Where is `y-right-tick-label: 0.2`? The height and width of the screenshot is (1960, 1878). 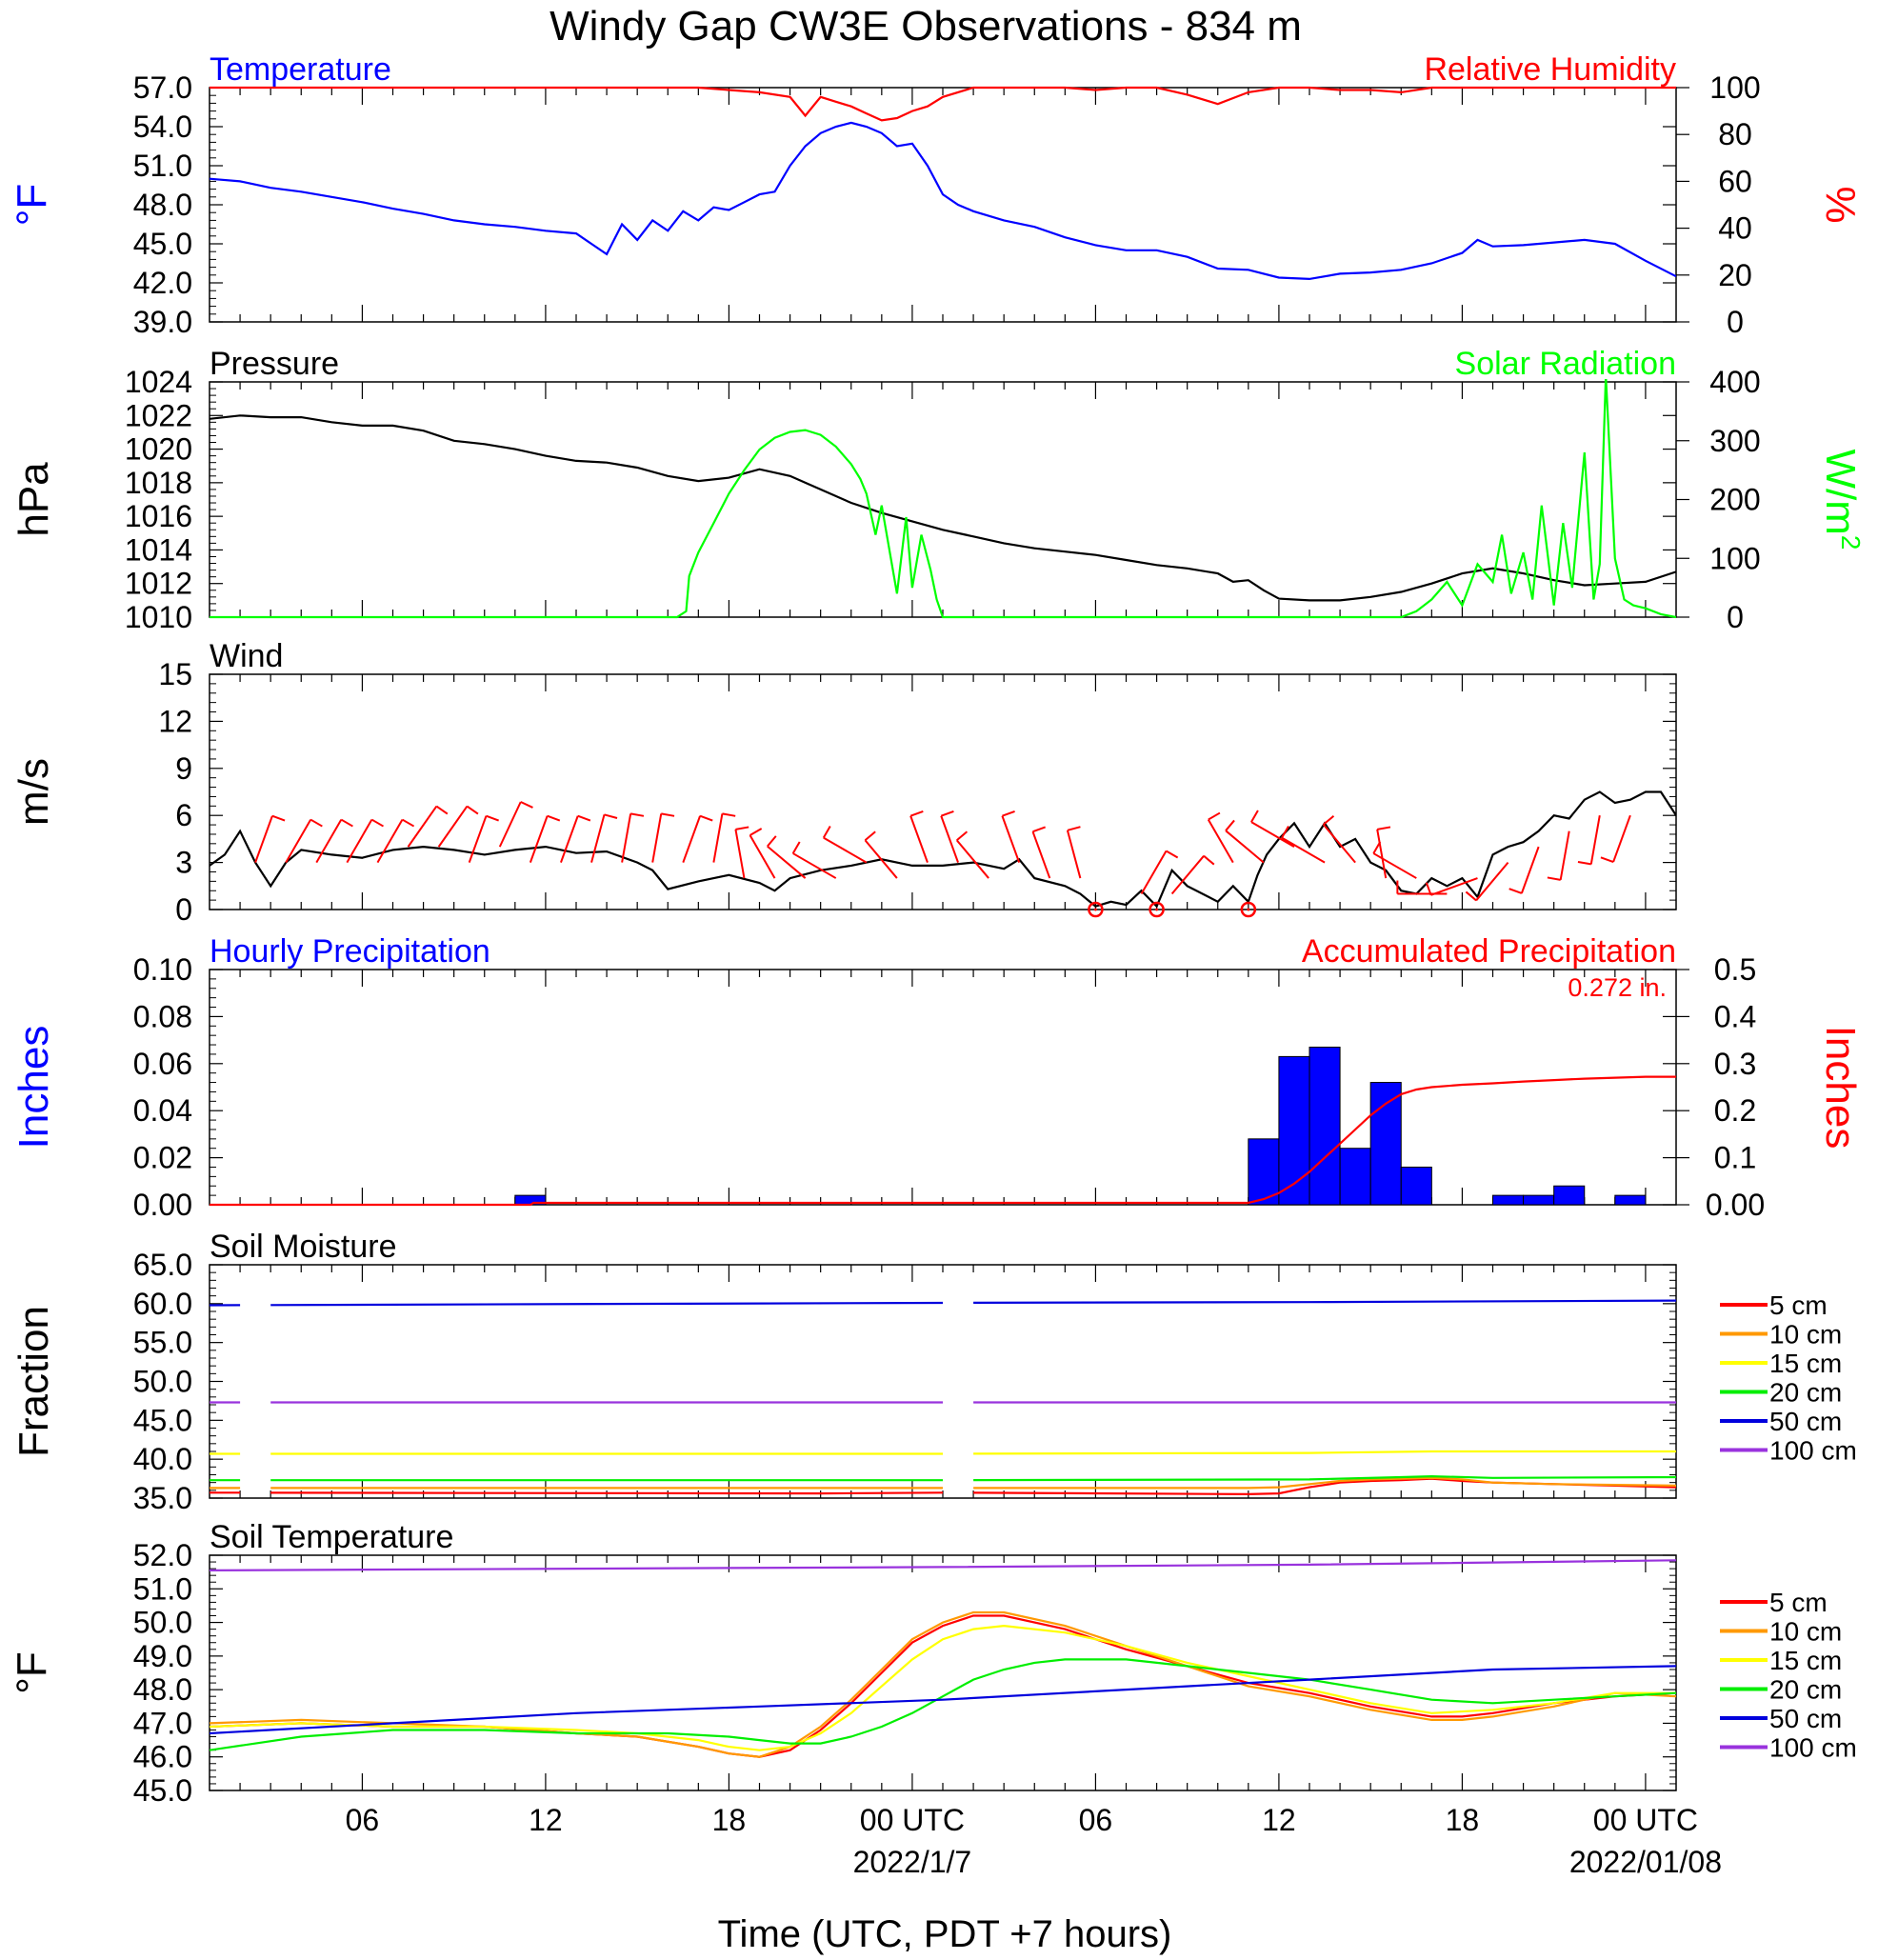
y-right-tick-label: 0.2 is located at coordinates (1735, 1110).